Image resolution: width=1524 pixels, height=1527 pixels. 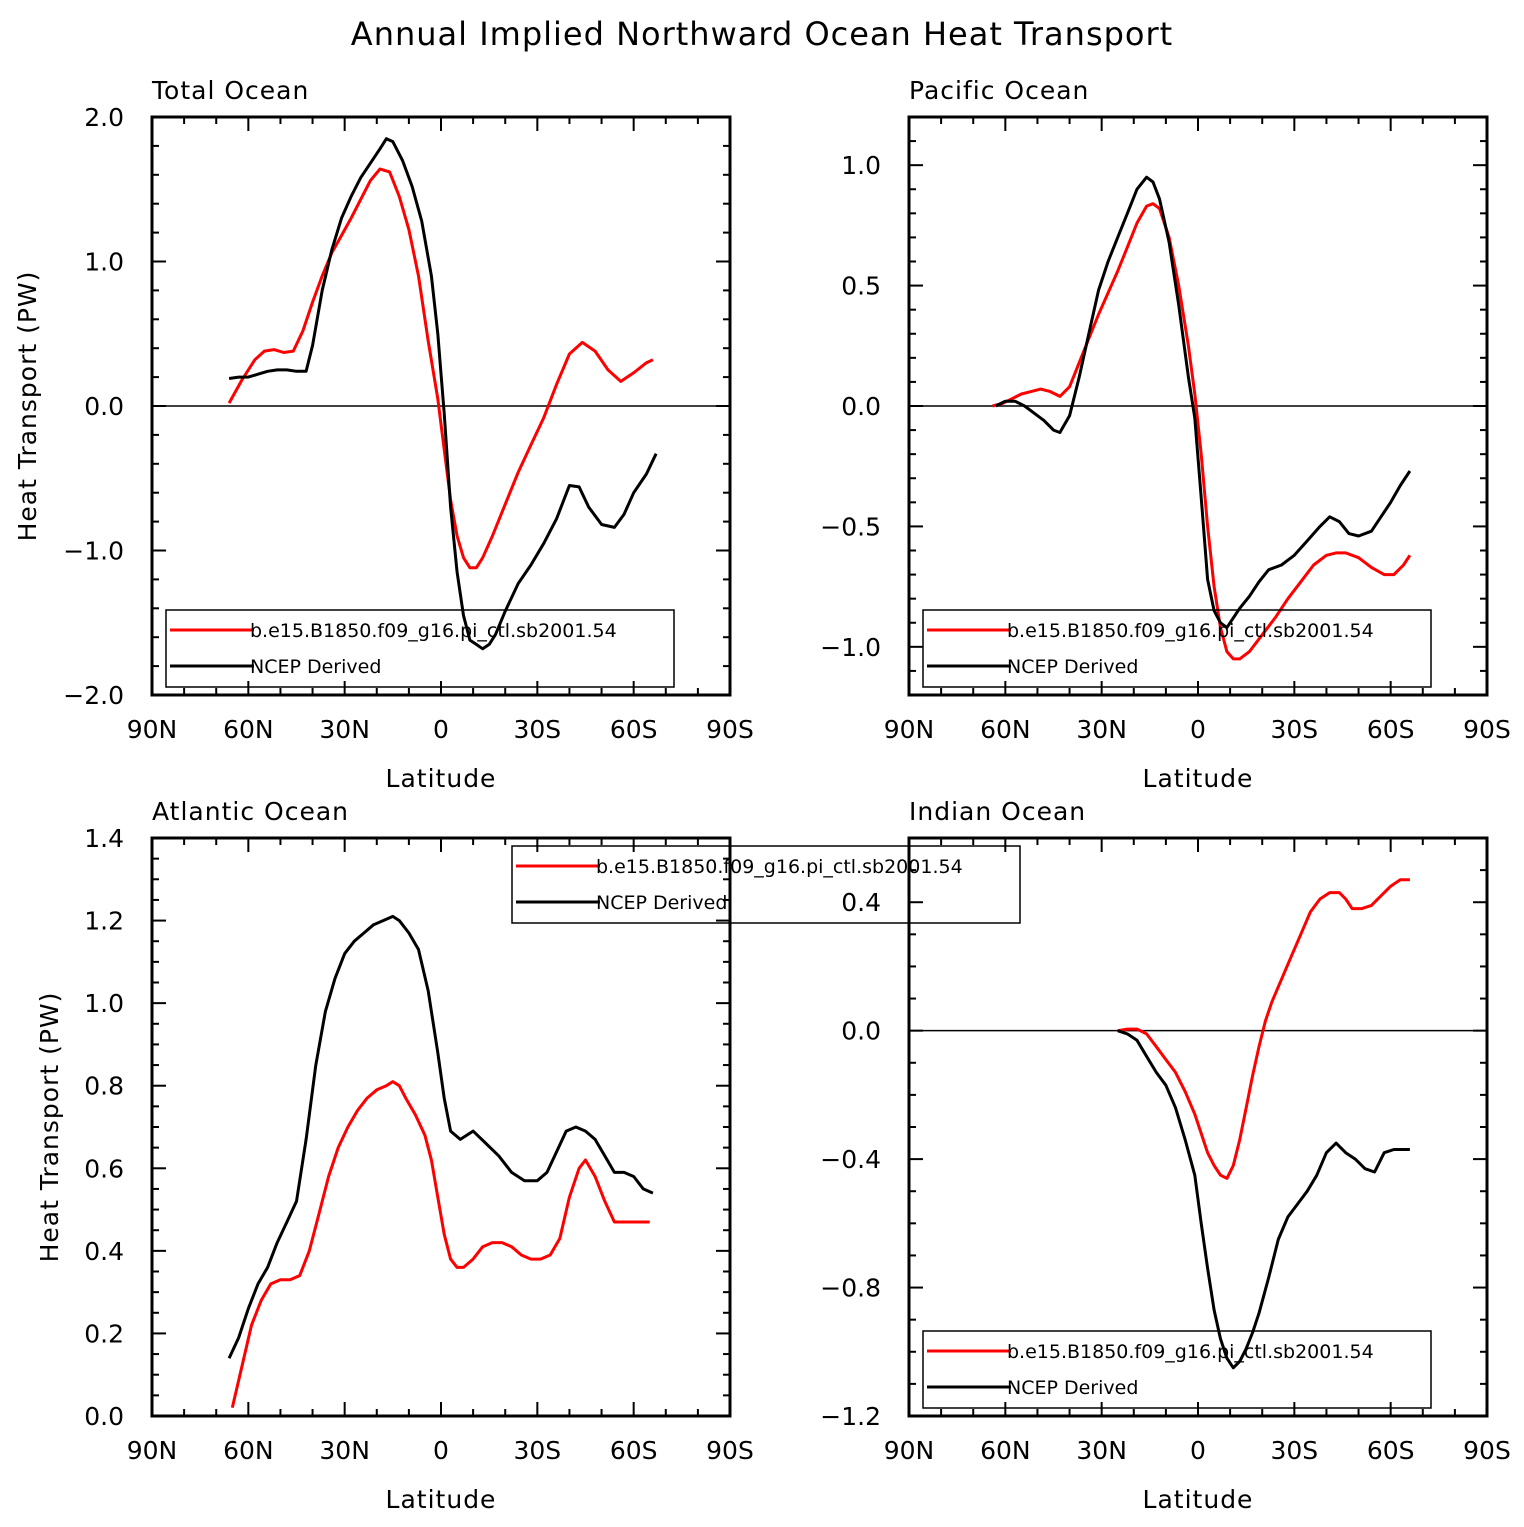 I want to click on total-ocean-ytick-label: 2.0, so click(x=104, y=117).